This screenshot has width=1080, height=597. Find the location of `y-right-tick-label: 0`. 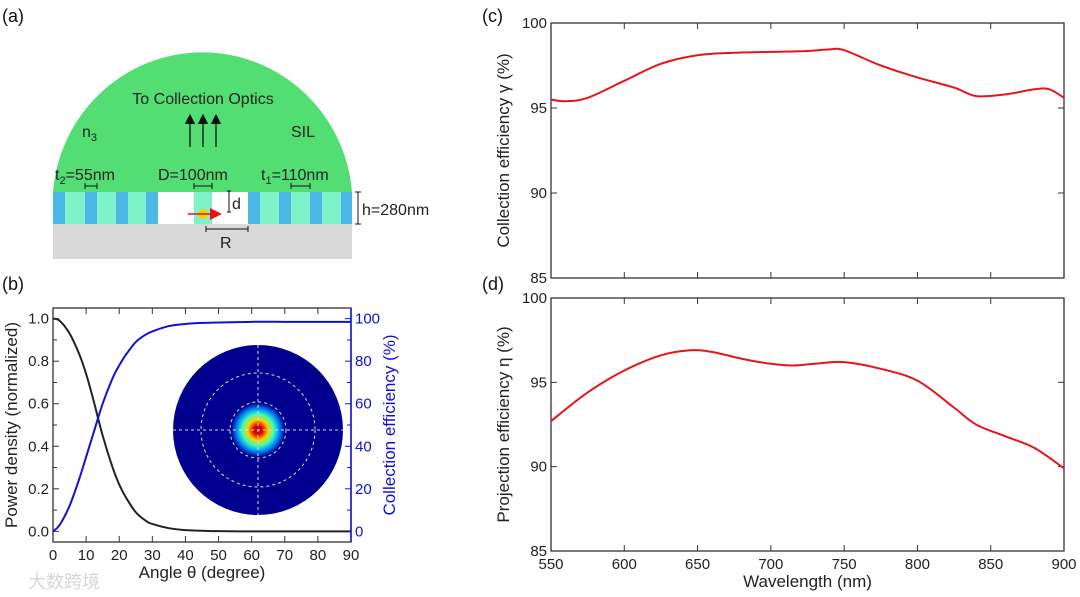

y-right-tick-label: 0 is located at coordinates (359, 531).